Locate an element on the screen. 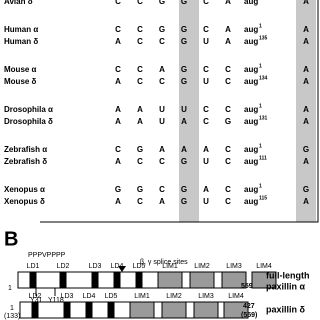 The image size is (320, 320). isoform-name: paxillin δ is located at coordinates (286, 309).